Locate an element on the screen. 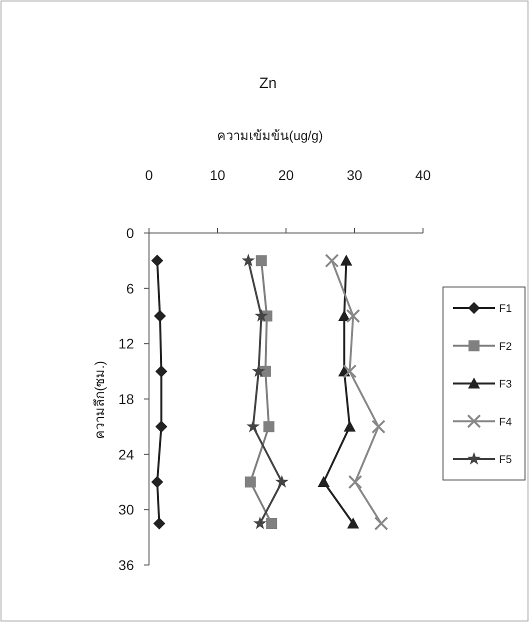 This screenshot has width=529, height=622. x-tick-label: 20 is located at coordinates (286, 175).